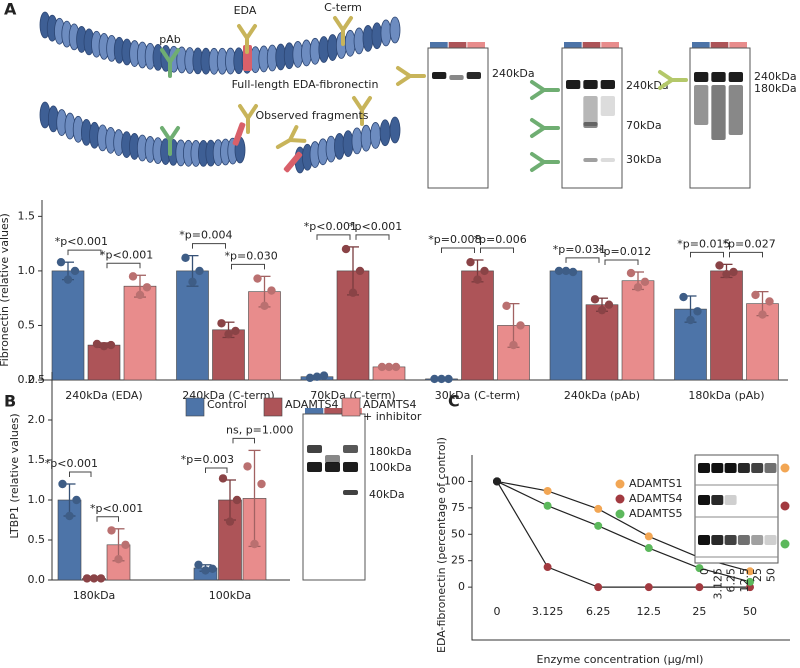 This screenshot has width=800, height=668. What do you see at coordinates (245, 10) in the screenshot?
I see `diagram-label: EDA` at bounding box center [245, 10].